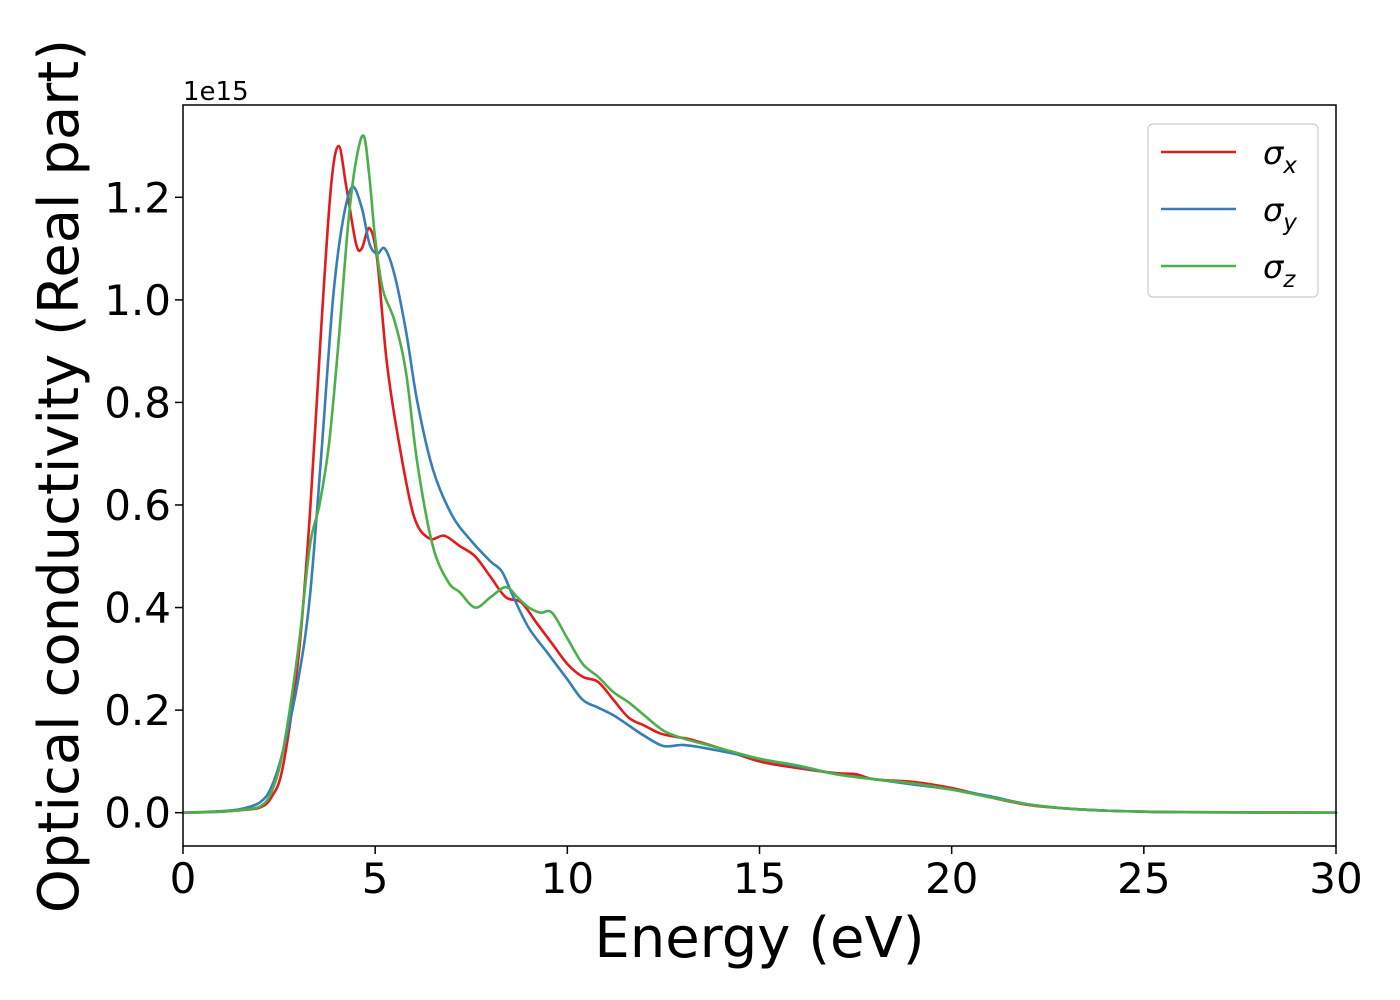 The image size is (1400, 1000). I want to click on x-tick-label: 30, so click(1335, 878).